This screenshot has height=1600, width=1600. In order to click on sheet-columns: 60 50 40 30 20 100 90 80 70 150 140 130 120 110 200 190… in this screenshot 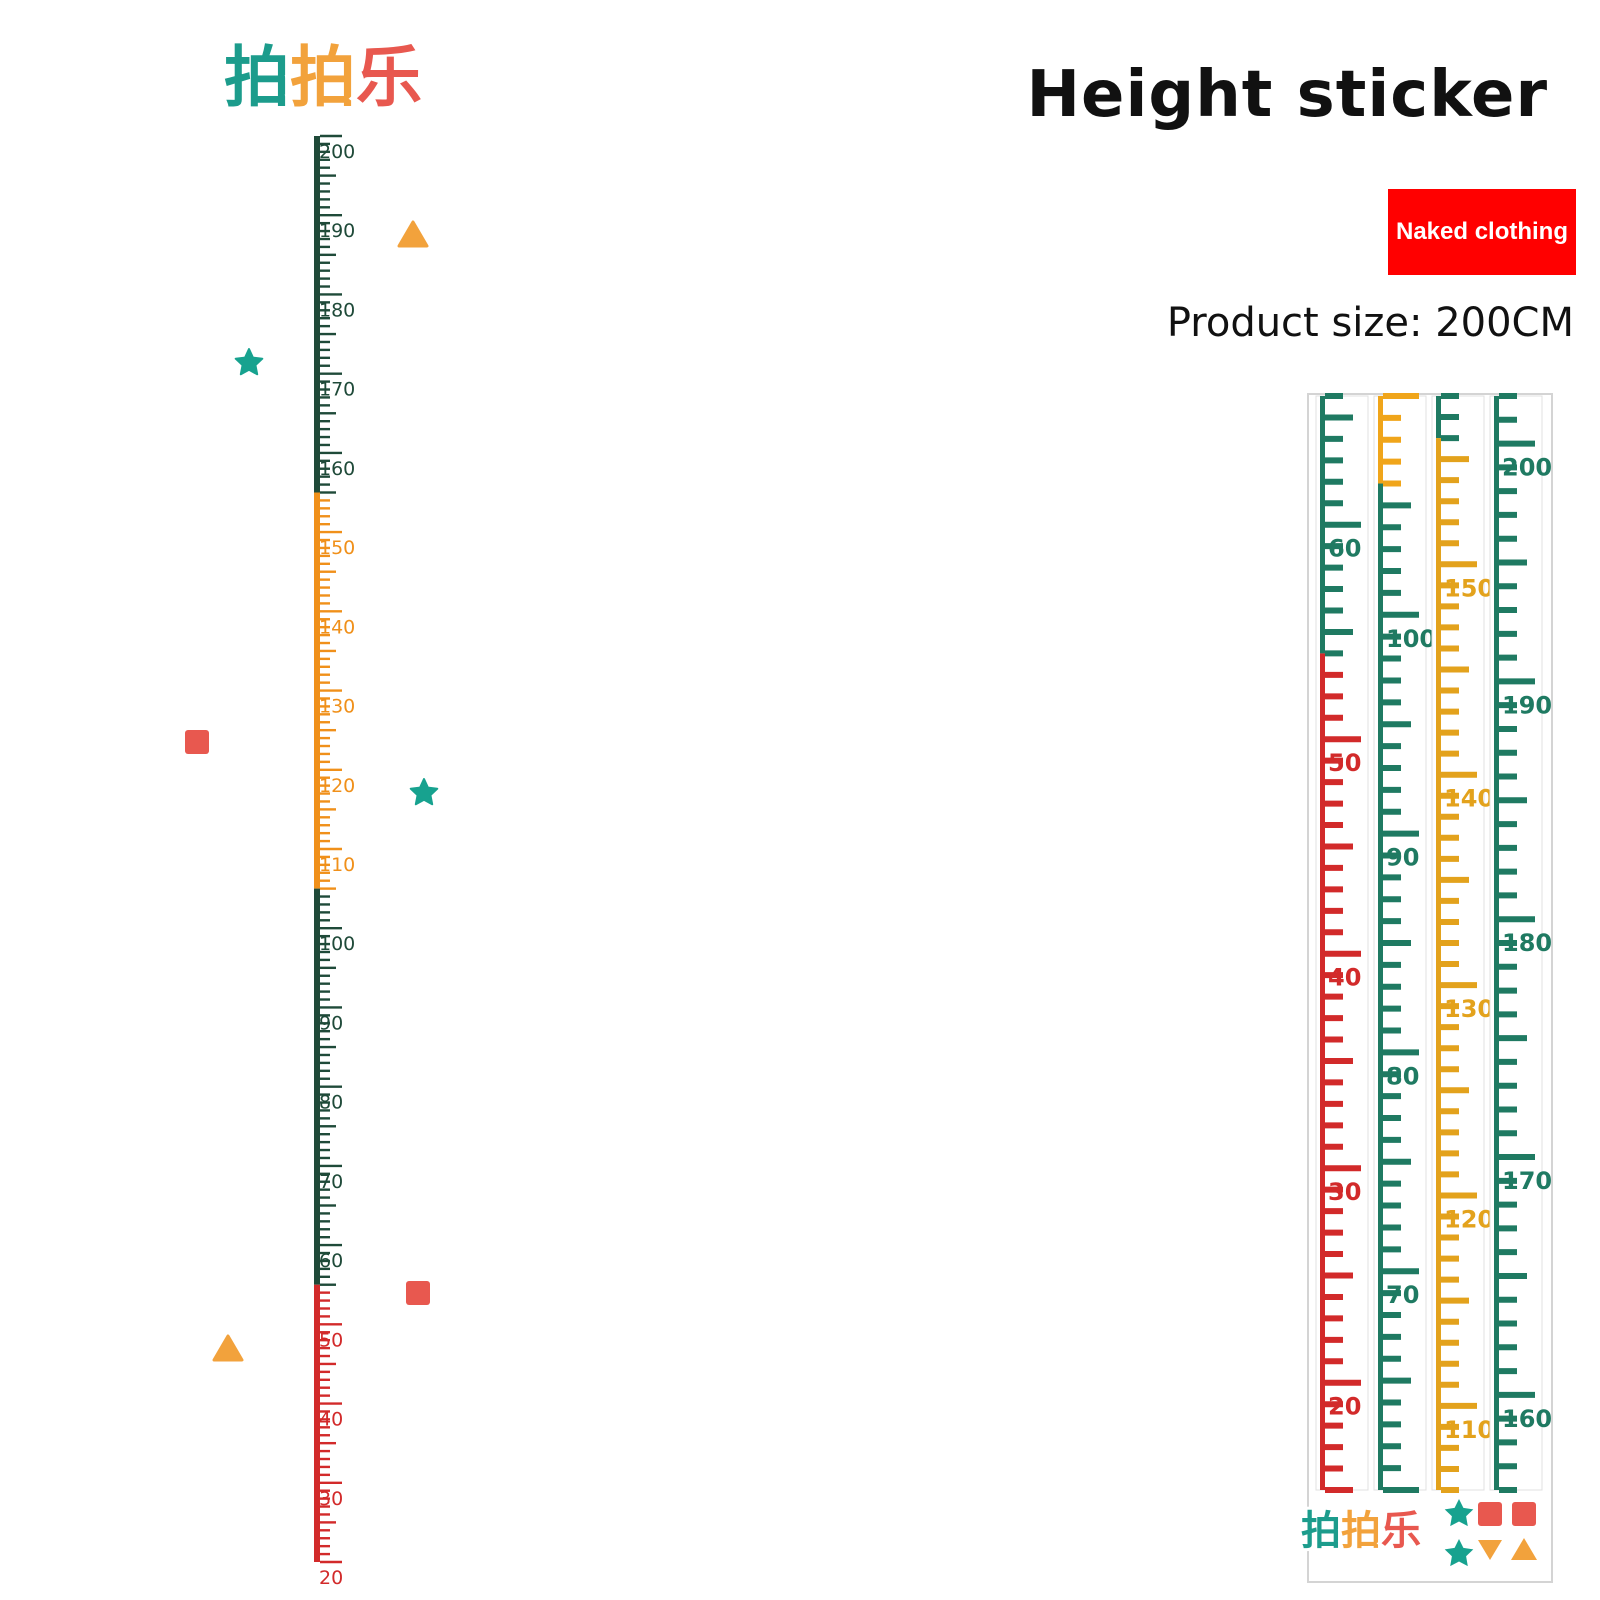, I will do `click(1433, 943)`.